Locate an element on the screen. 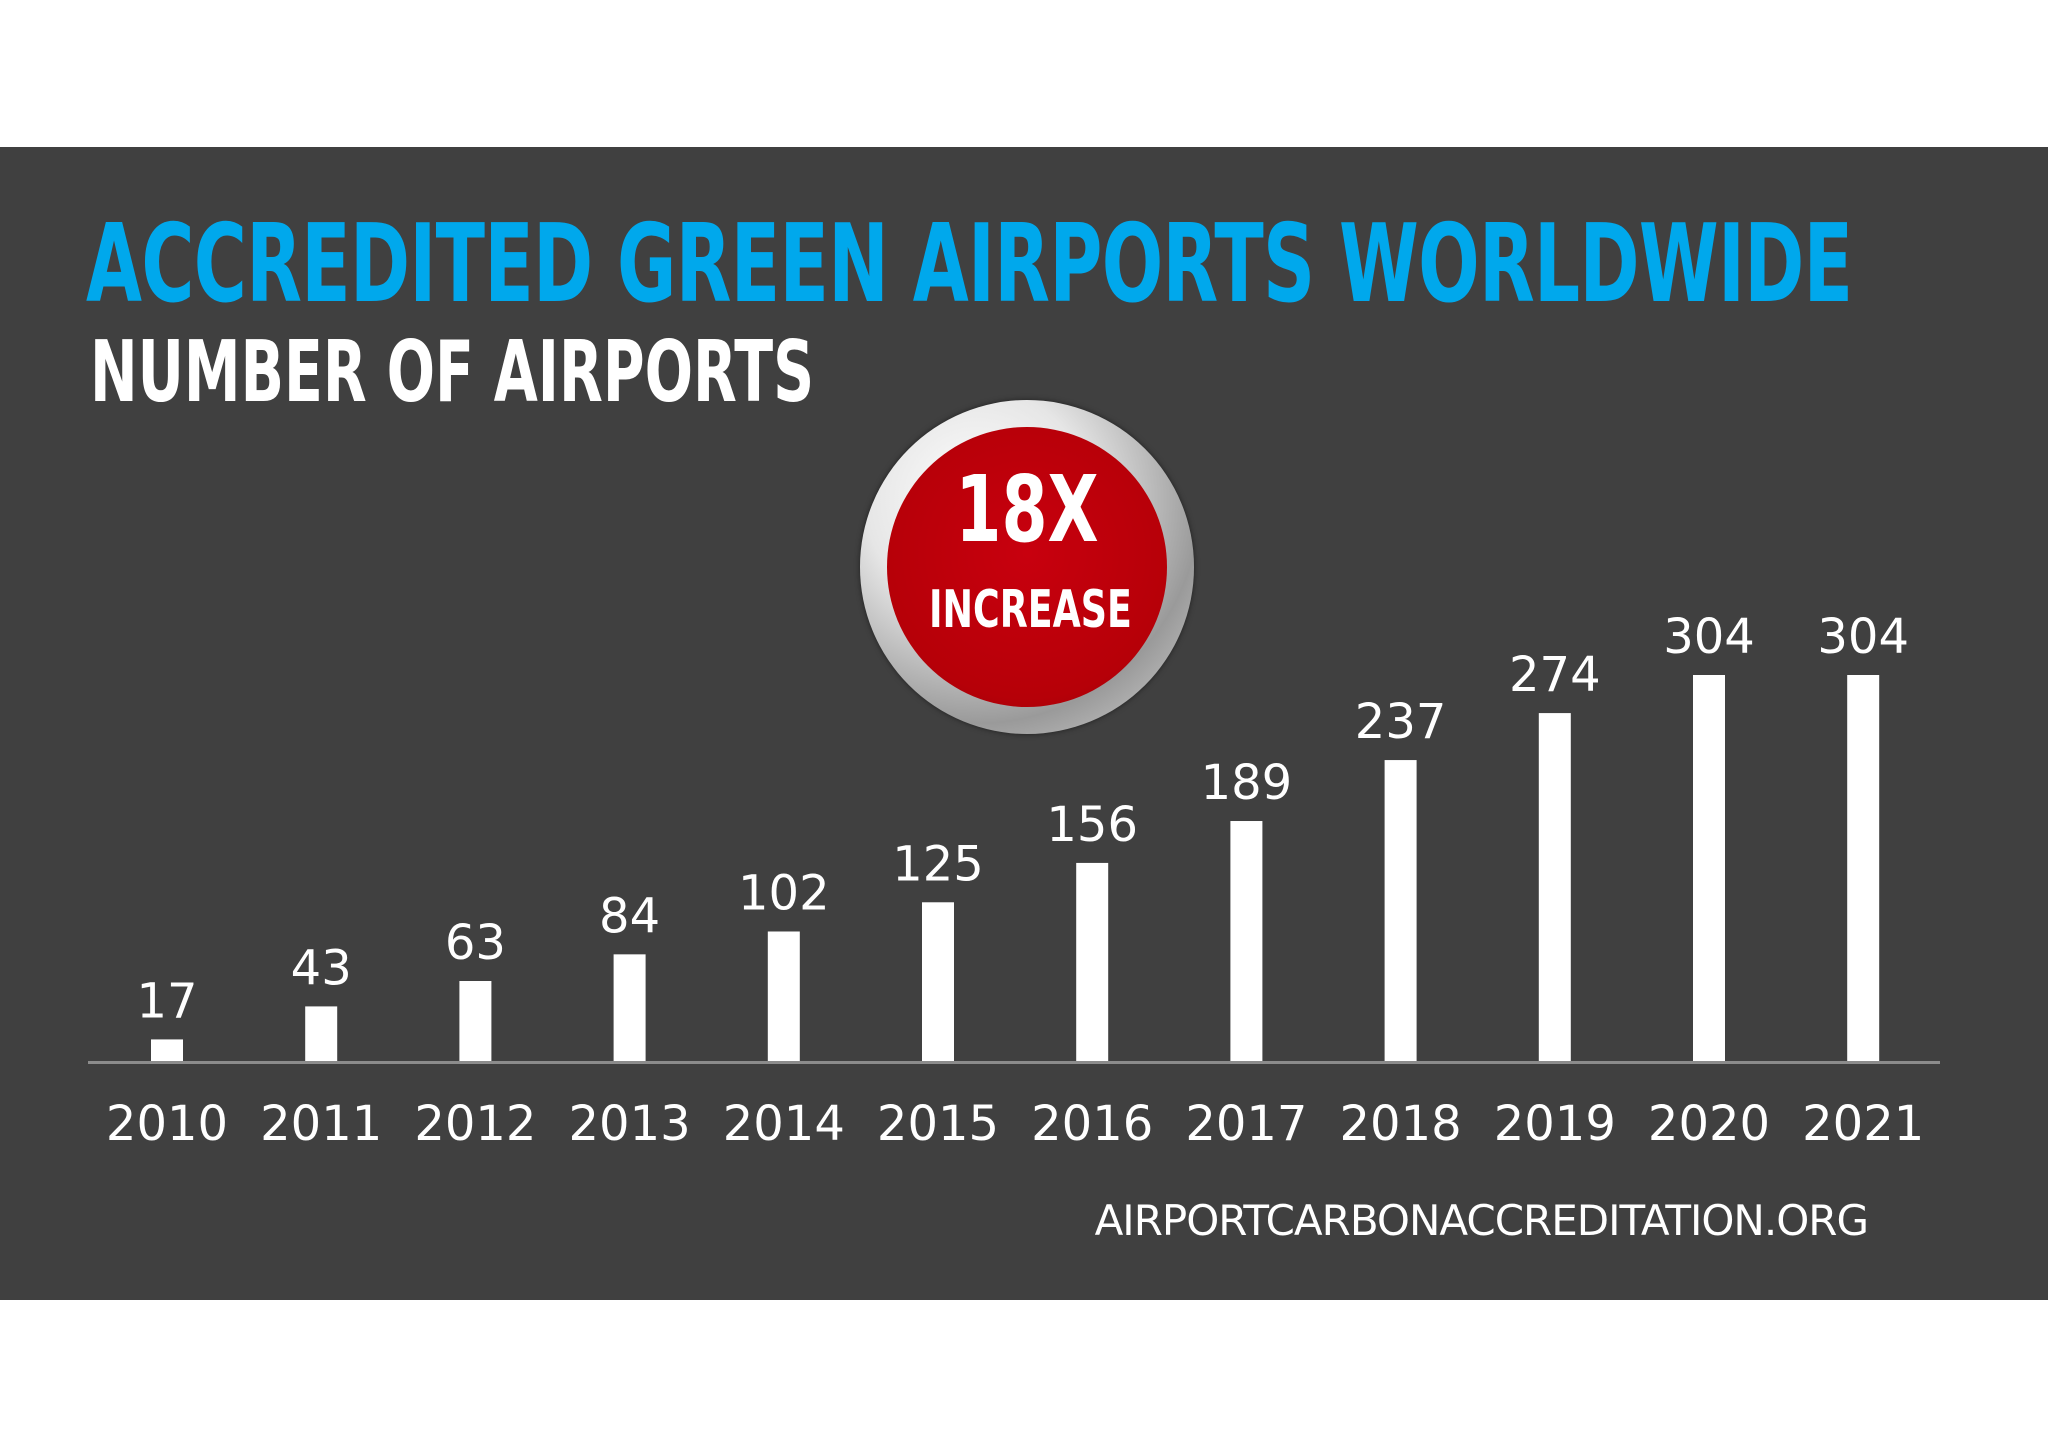  bar-2014 is located at coordinates (783, 996).